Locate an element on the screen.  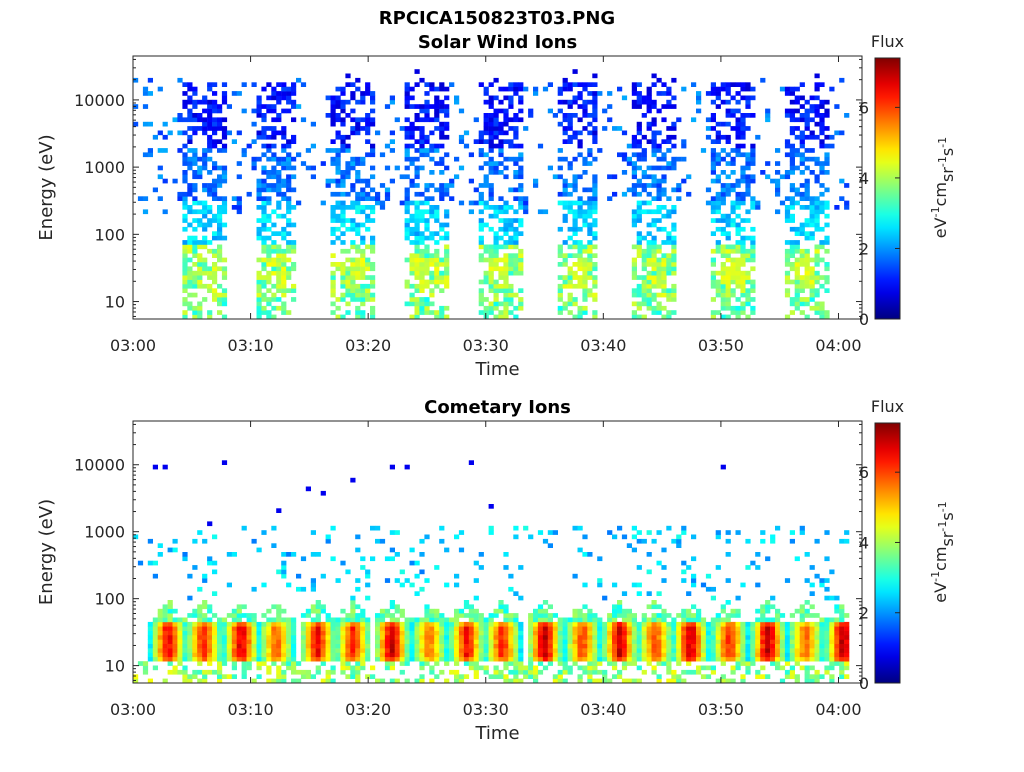
panel-title: Cometary Ions is located at coordinates (497, 407).